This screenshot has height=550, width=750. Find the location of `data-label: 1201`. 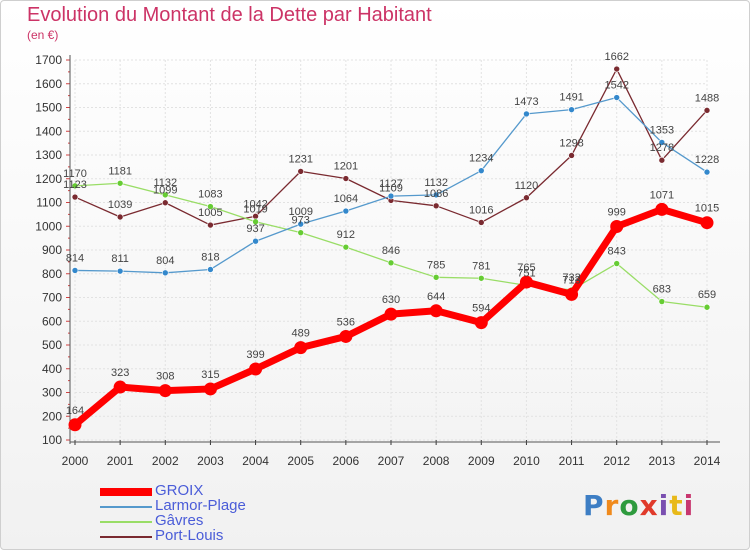

data-label: 1201 is located at coordinates (346, 167).